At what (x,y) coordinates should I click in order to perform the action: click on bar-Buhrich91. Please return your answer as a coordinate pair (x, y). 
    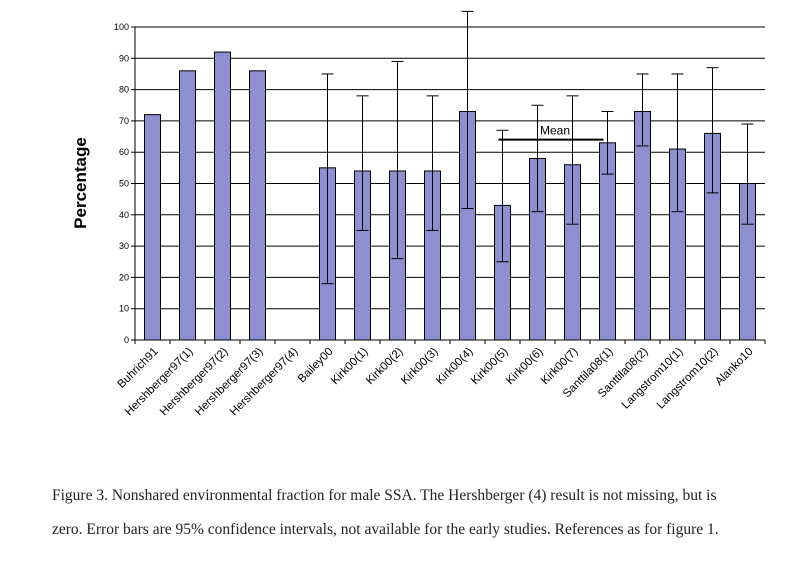
    Looking at the image, I should click on (152, 227).